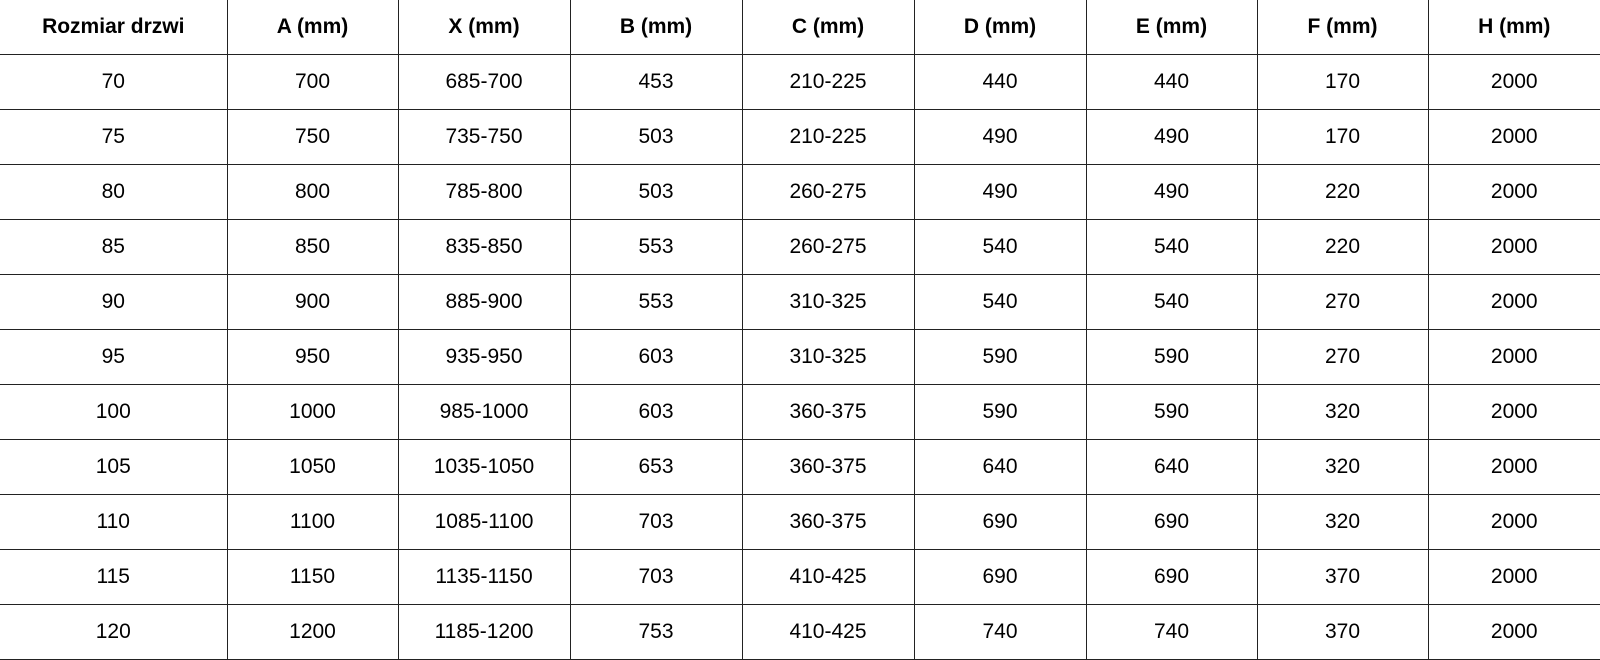  Describe the element at coordinates (828, 192) in the screenshot. I see `table-cell: 260-275` at that location.